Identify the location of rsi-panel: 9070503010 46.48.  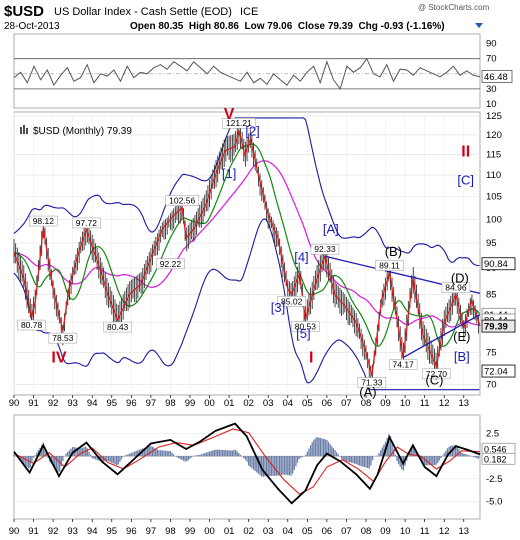
(263, 71).